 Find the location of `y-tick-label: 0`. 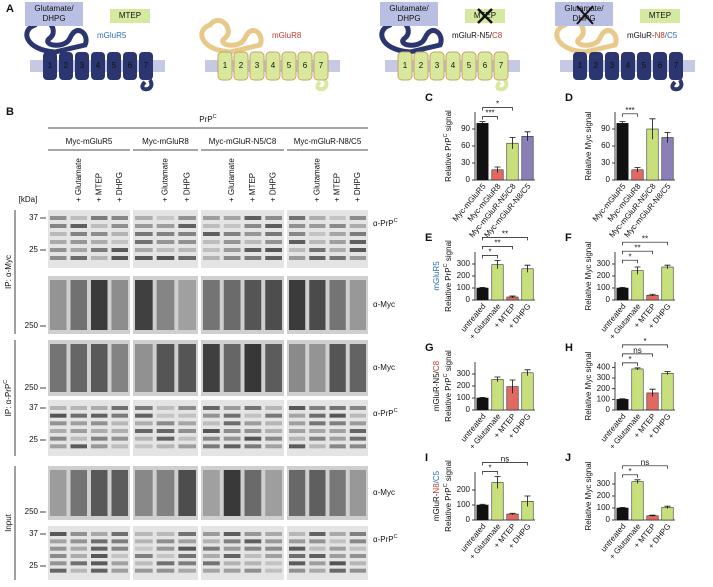

y-tick-label: 0 is located at coordinates (468, 409).